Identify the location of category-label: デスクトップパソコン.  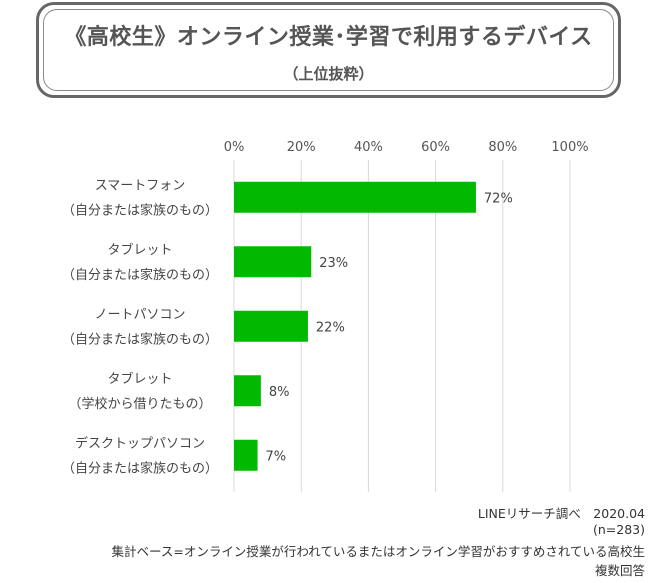
(140, 443).